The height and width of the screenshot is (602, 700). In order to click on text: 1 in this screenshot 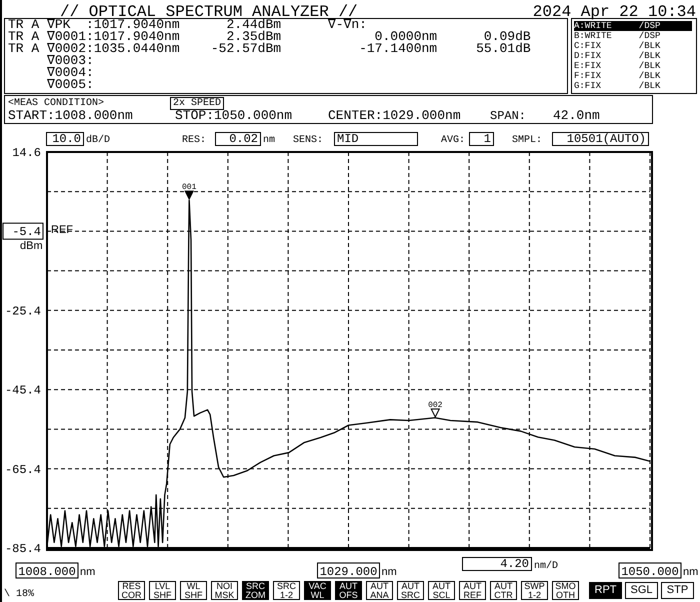, I will do `click(481, 139)`.